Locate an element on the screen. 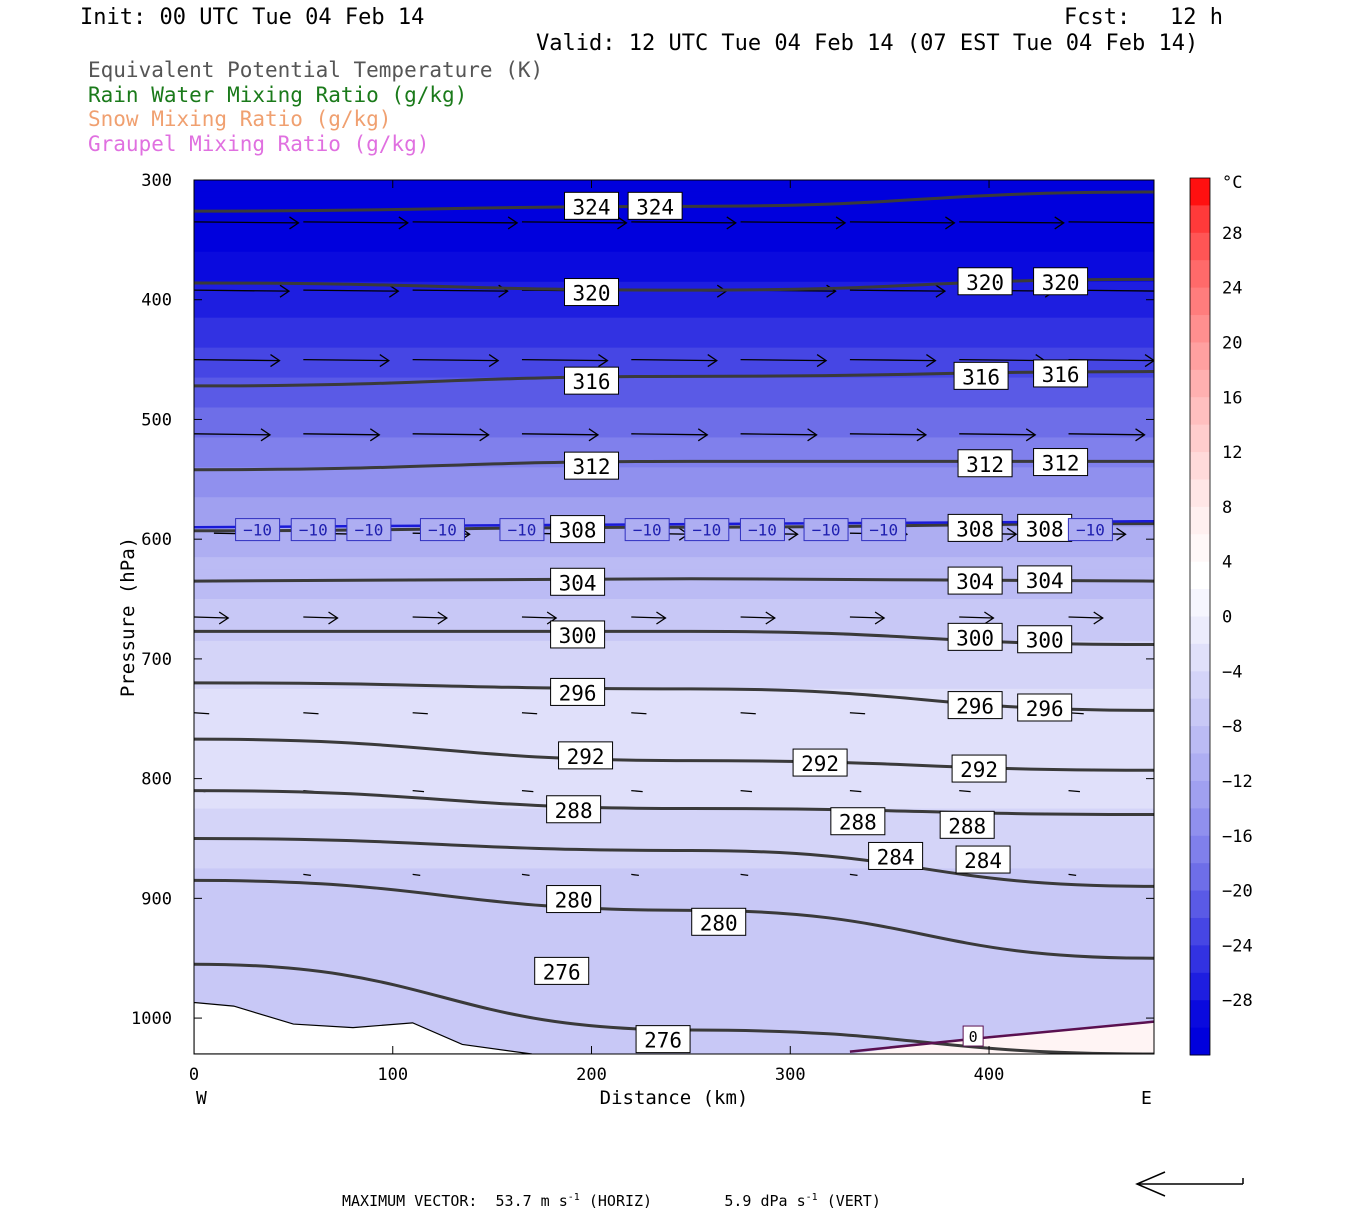  colorbar-tick-label: −28 is located at coordinates (1237, 1001).